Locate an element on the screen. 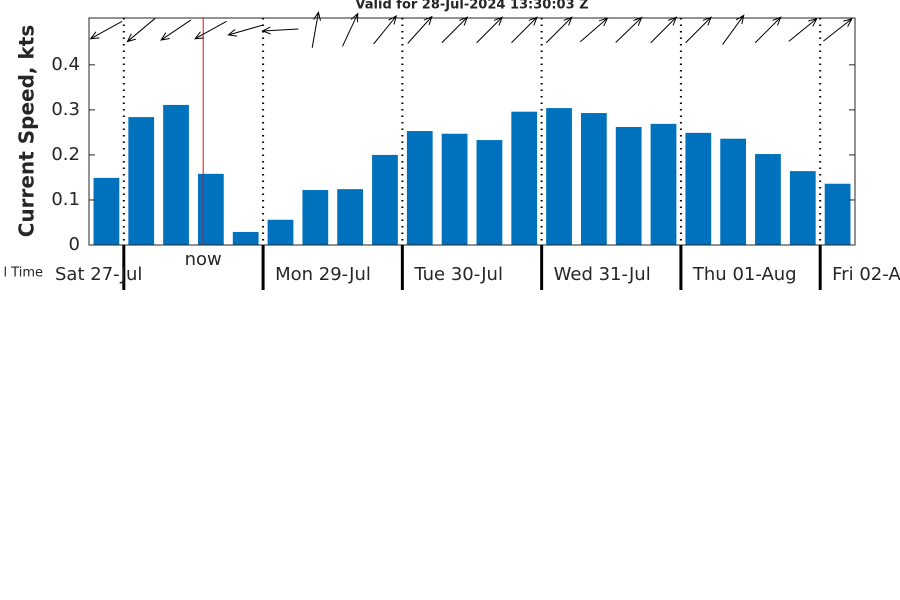  y-tick-label: 0.3 is located at coordinates (65, 109).